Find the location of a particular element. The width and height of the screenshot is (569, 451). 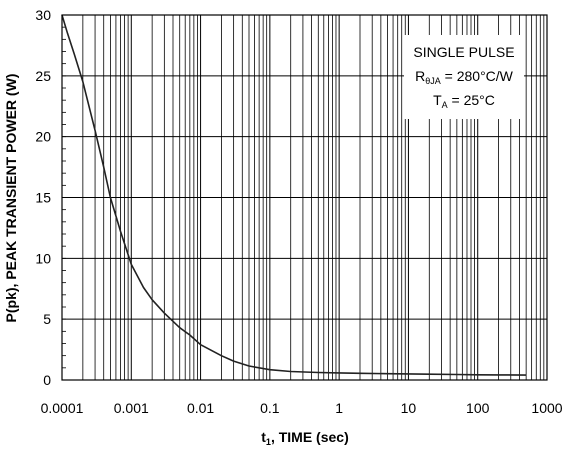

annotation-line-2: RθJA = 280°C/W is located at coordinates (464, 77).